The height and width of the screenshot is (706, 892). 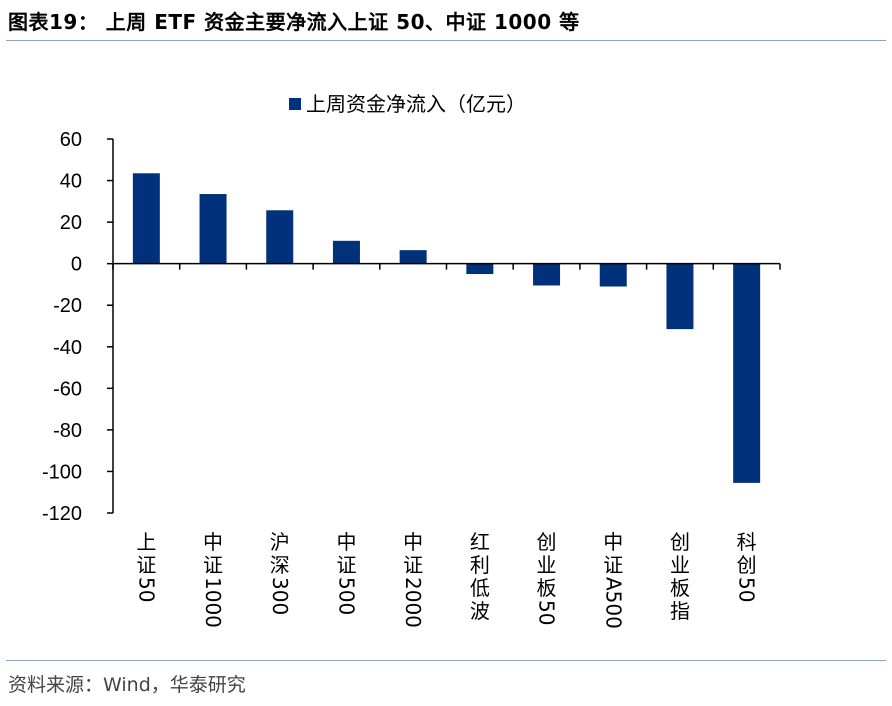 What do you see at coordinates (446, 660) in the screenshot?
I see `footer-divider` at bounding box center [446, 660].